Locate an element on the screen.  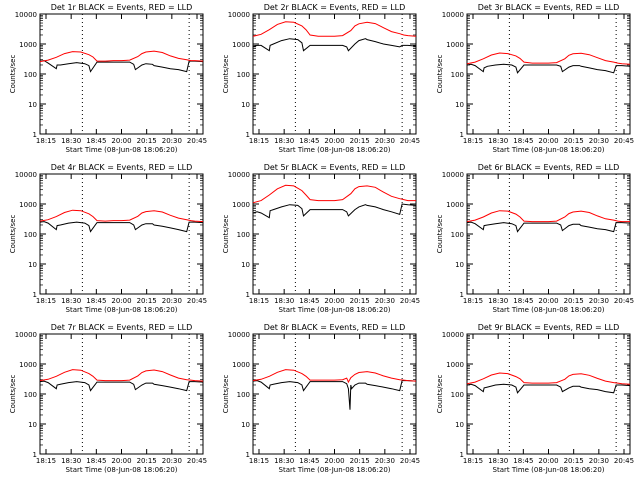
panel-title: Det 3r BLACK = Events, RED = LLD is located at coordinates (549, 7).